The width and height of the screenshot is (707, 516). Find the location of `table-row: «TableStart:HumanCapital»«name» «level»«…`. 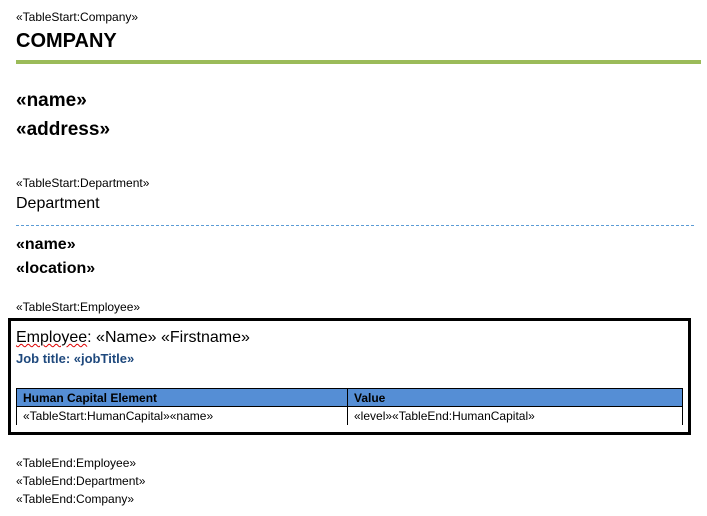

table-row: «TableStart:HumanCapital»«name» «level»«… is located at coordinates (349, 415).